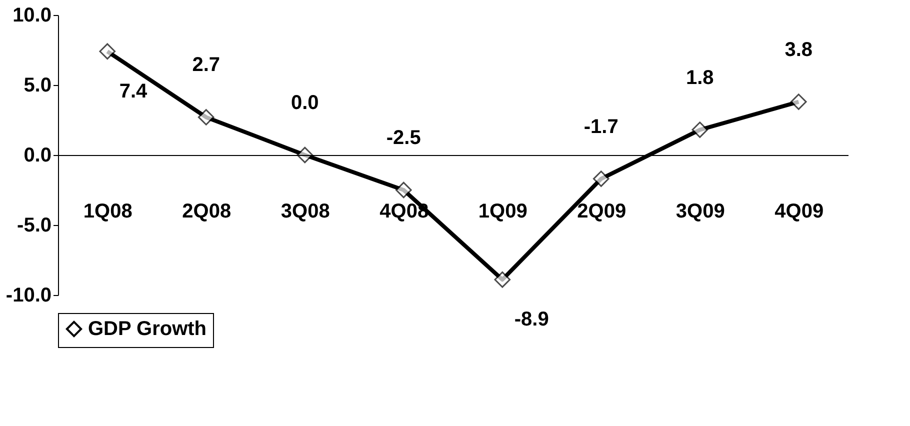 The width and height of the screenshot is (910, 426). What do you see at coordinates (29, 295) in the screenshot?
I see `y-tick-label: -10.0` at bounding box center [29, 295].